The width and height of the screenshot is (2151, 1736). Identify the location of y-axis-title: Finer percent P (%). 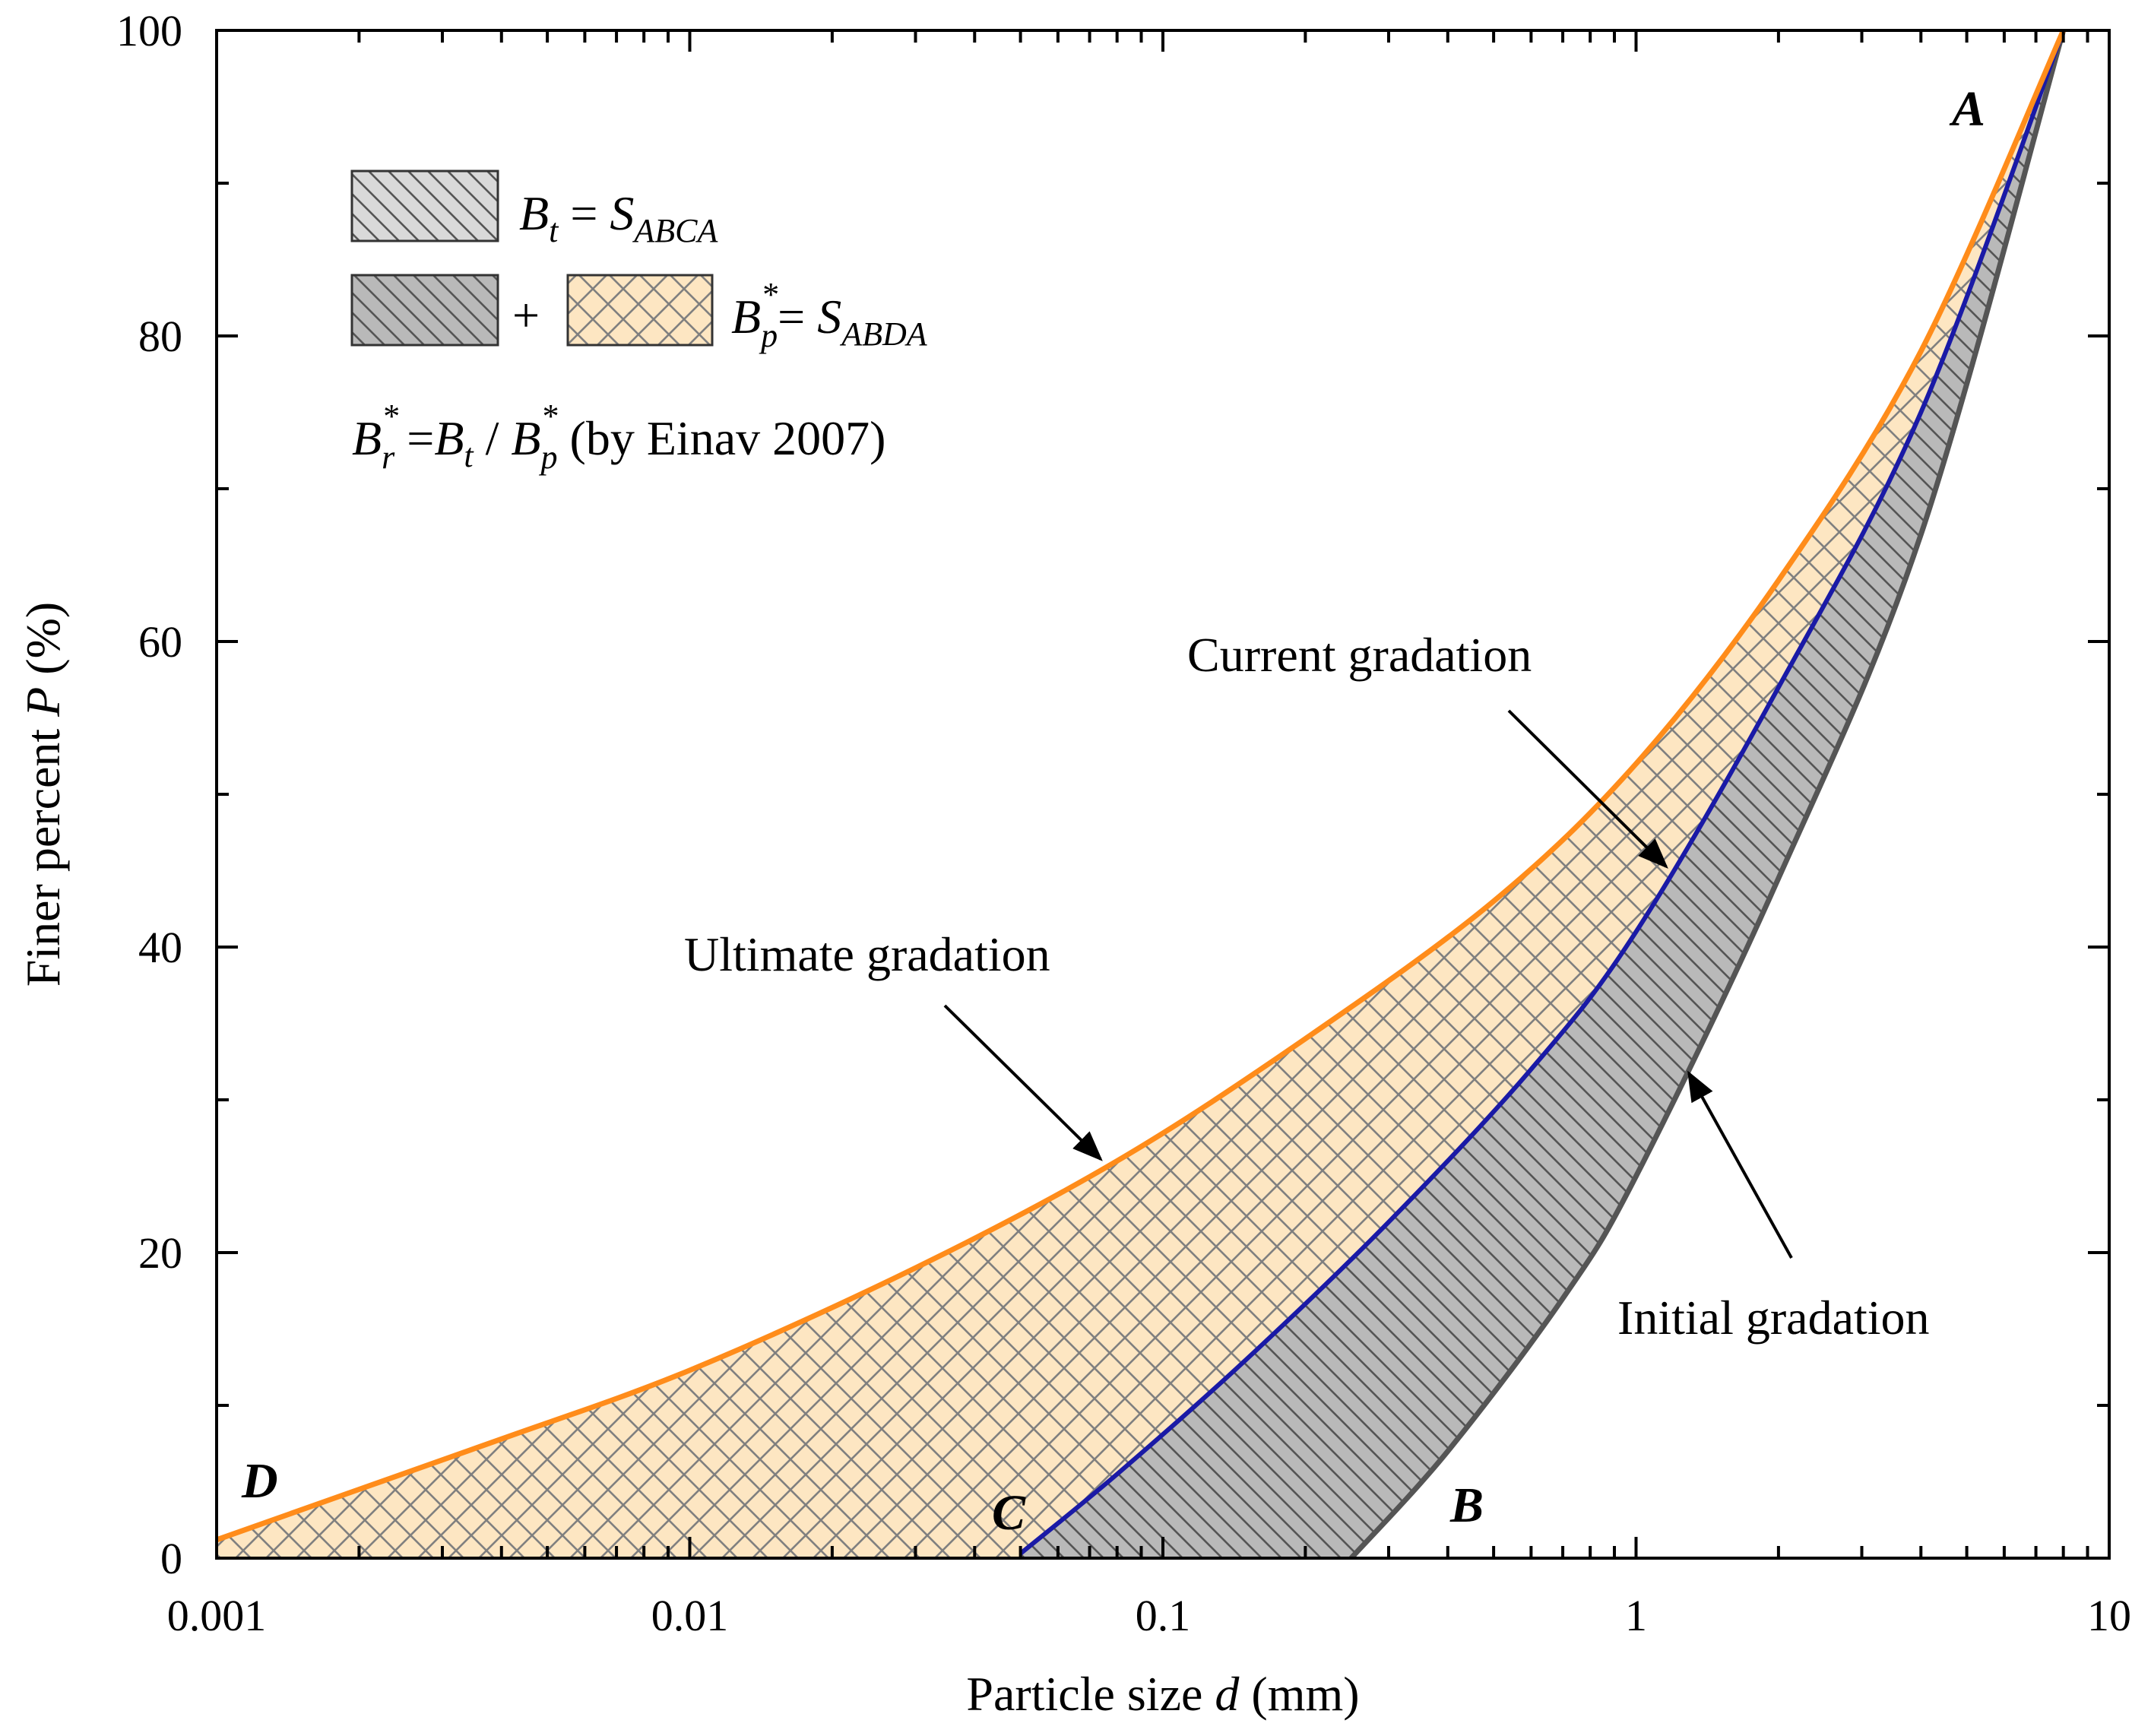
(43, 794).